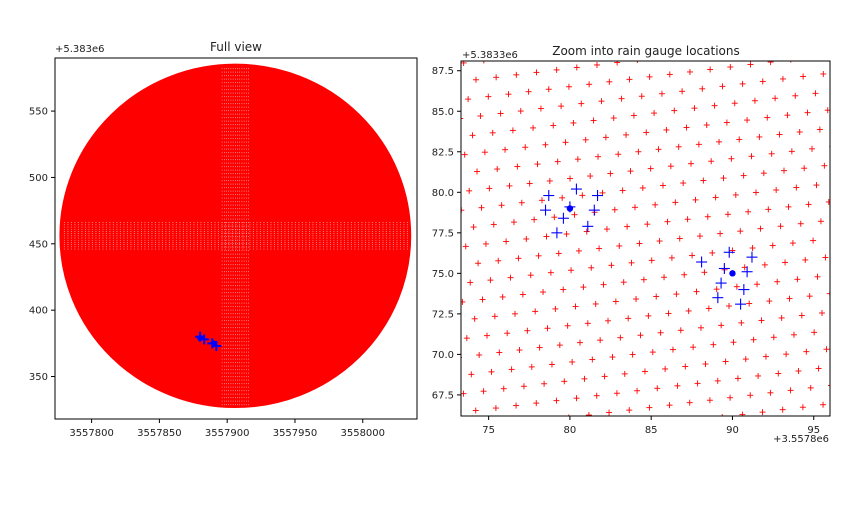  What do you see at coordinates (159, 433) in the screenshot?
I see `x-tick-label: 3557850` at bounding box center [159, 433].